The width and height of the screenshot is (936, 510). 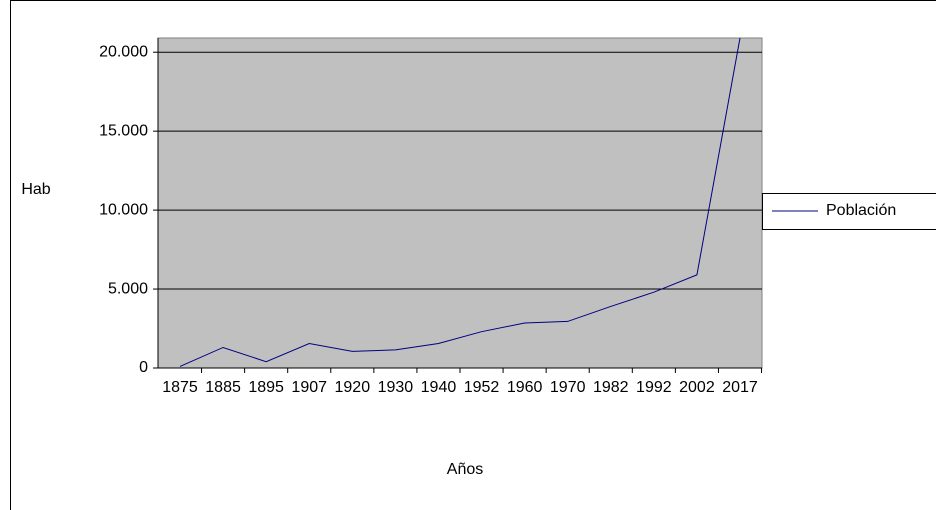 What do you see at coordinates (861, 210) in the screenshot?
I see `legend-label: Población` at bounding box center [861, 210].